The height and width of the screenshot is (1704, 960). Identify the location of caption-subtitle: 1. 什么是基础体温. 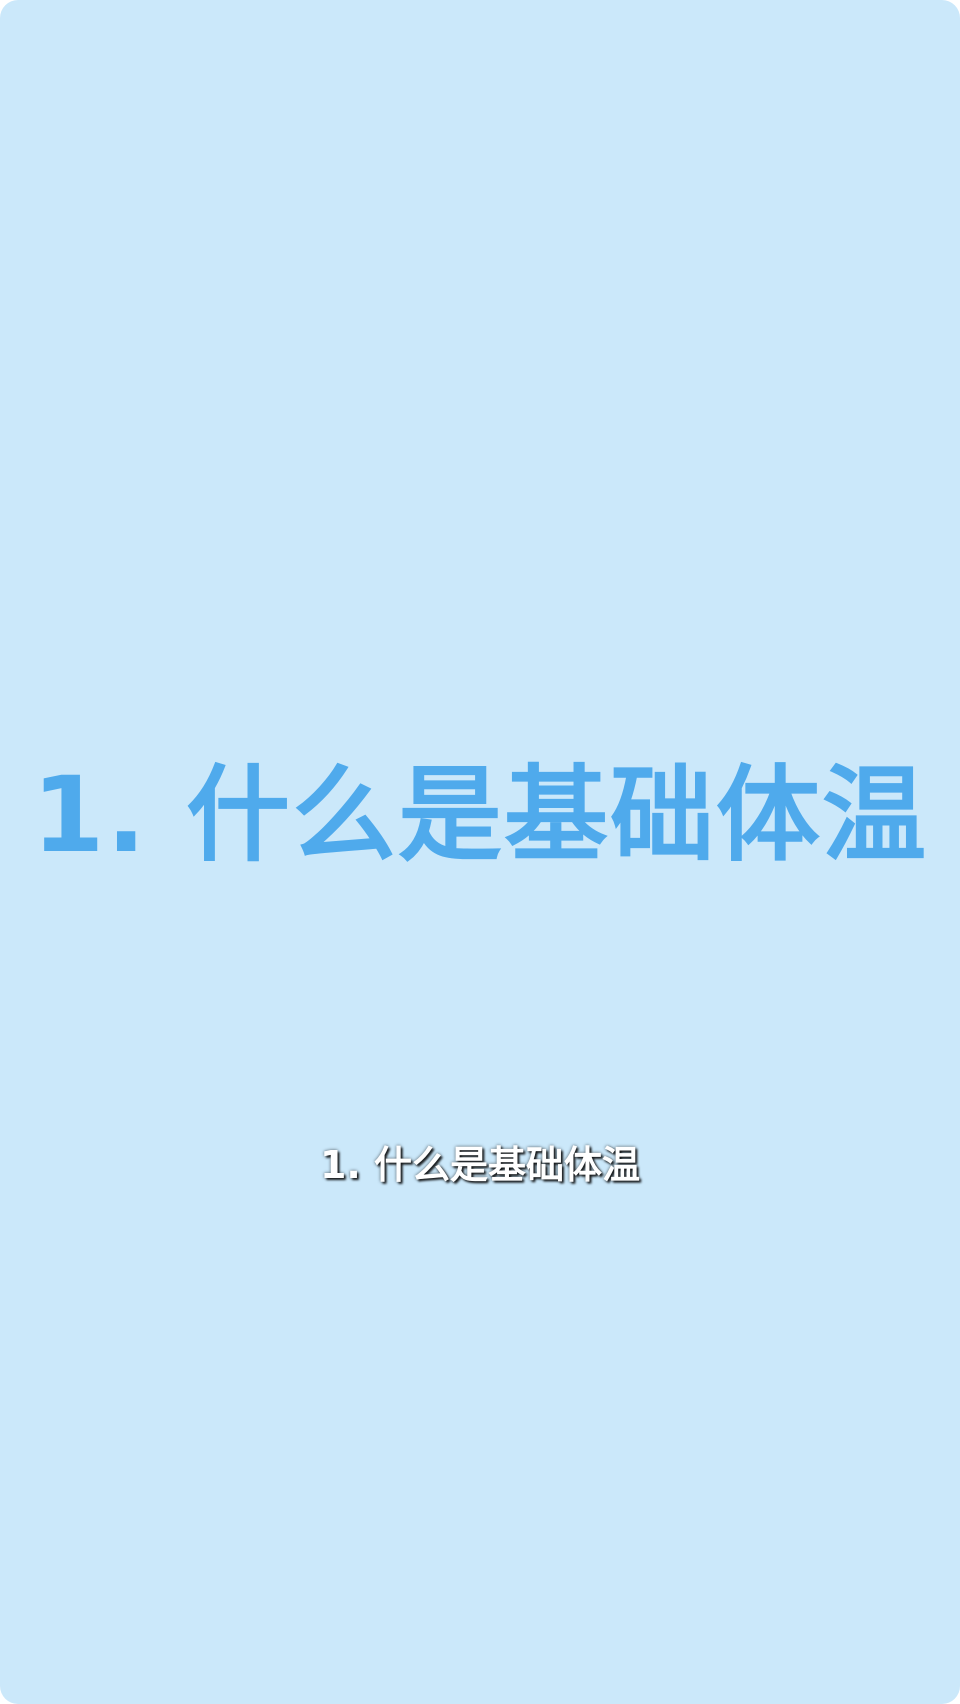
(480, 1165).